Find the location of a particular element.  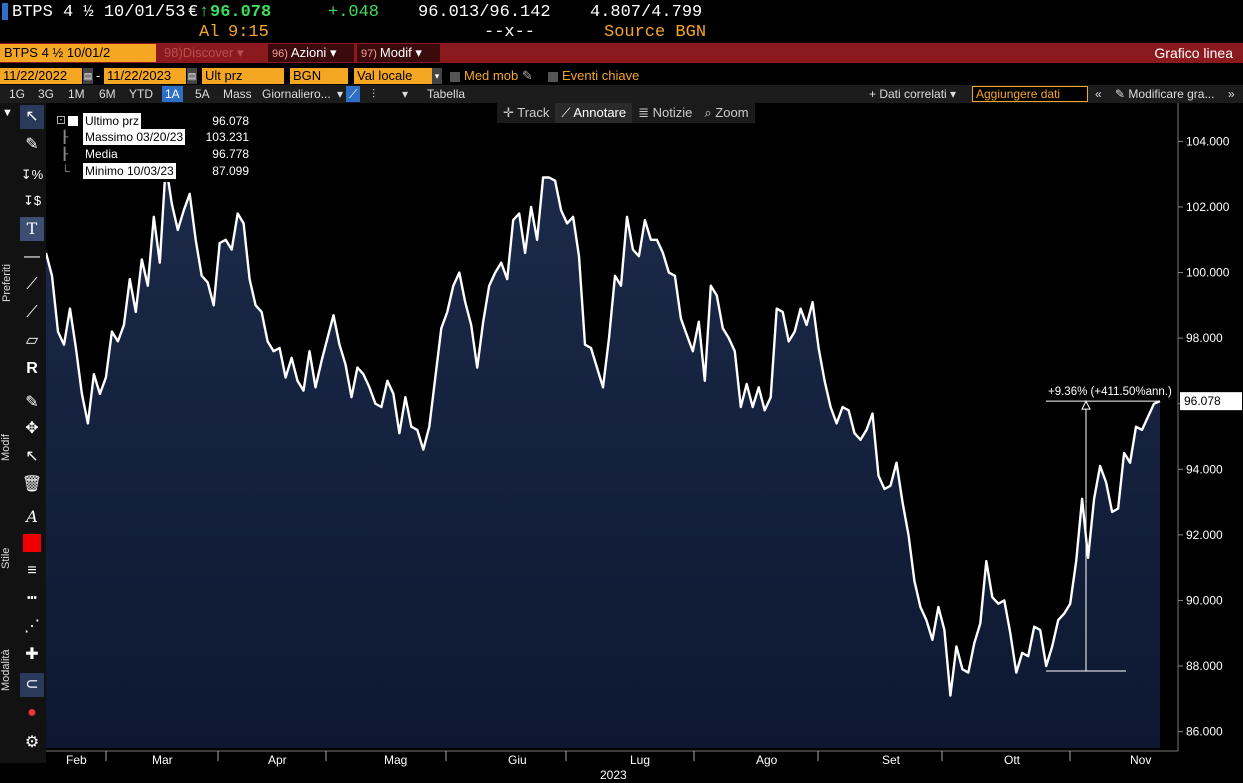

discover-menu: 98)Discover ▾ is located at coordinates (204, 52).